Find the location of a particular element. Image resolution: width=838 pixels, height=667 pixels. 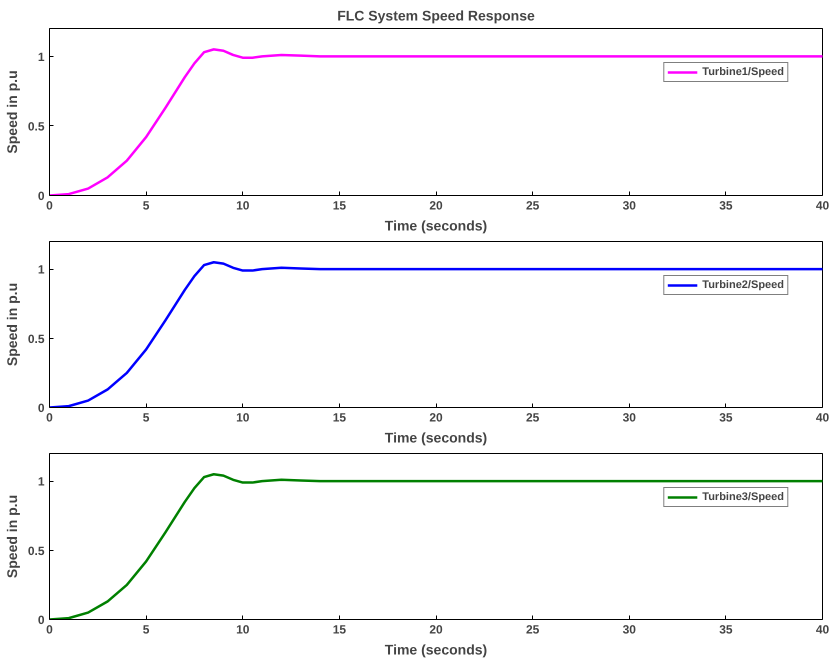

legend-label: Turbine3/Speed is located at coordinates (743, 497).